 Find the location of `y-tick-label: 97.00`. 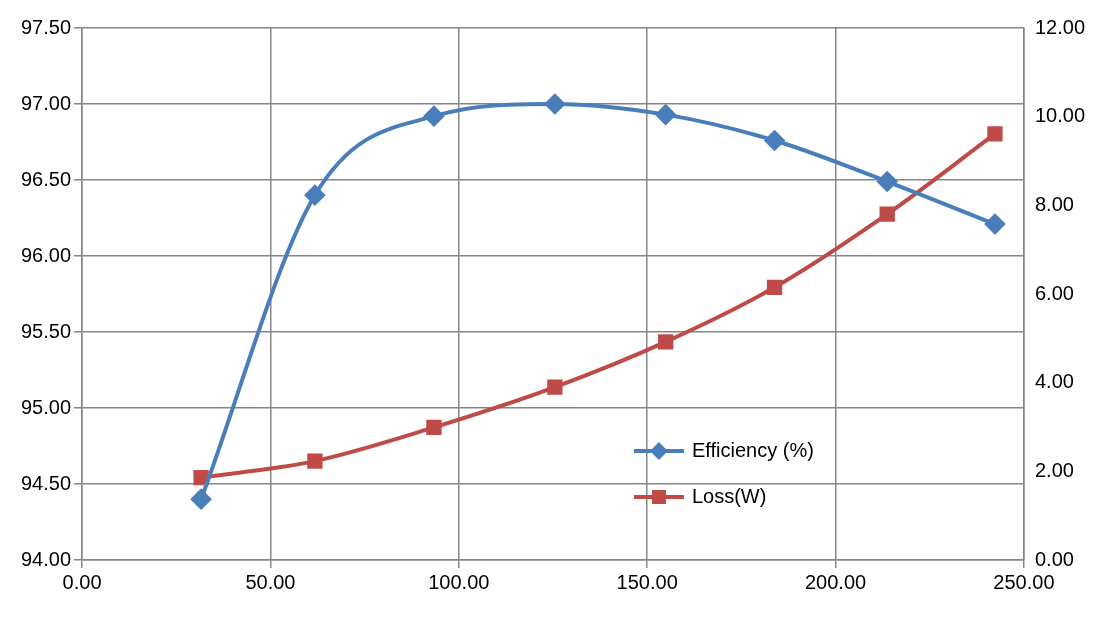

y-tick-label: 97.00 is located at coordinates (46, 102).